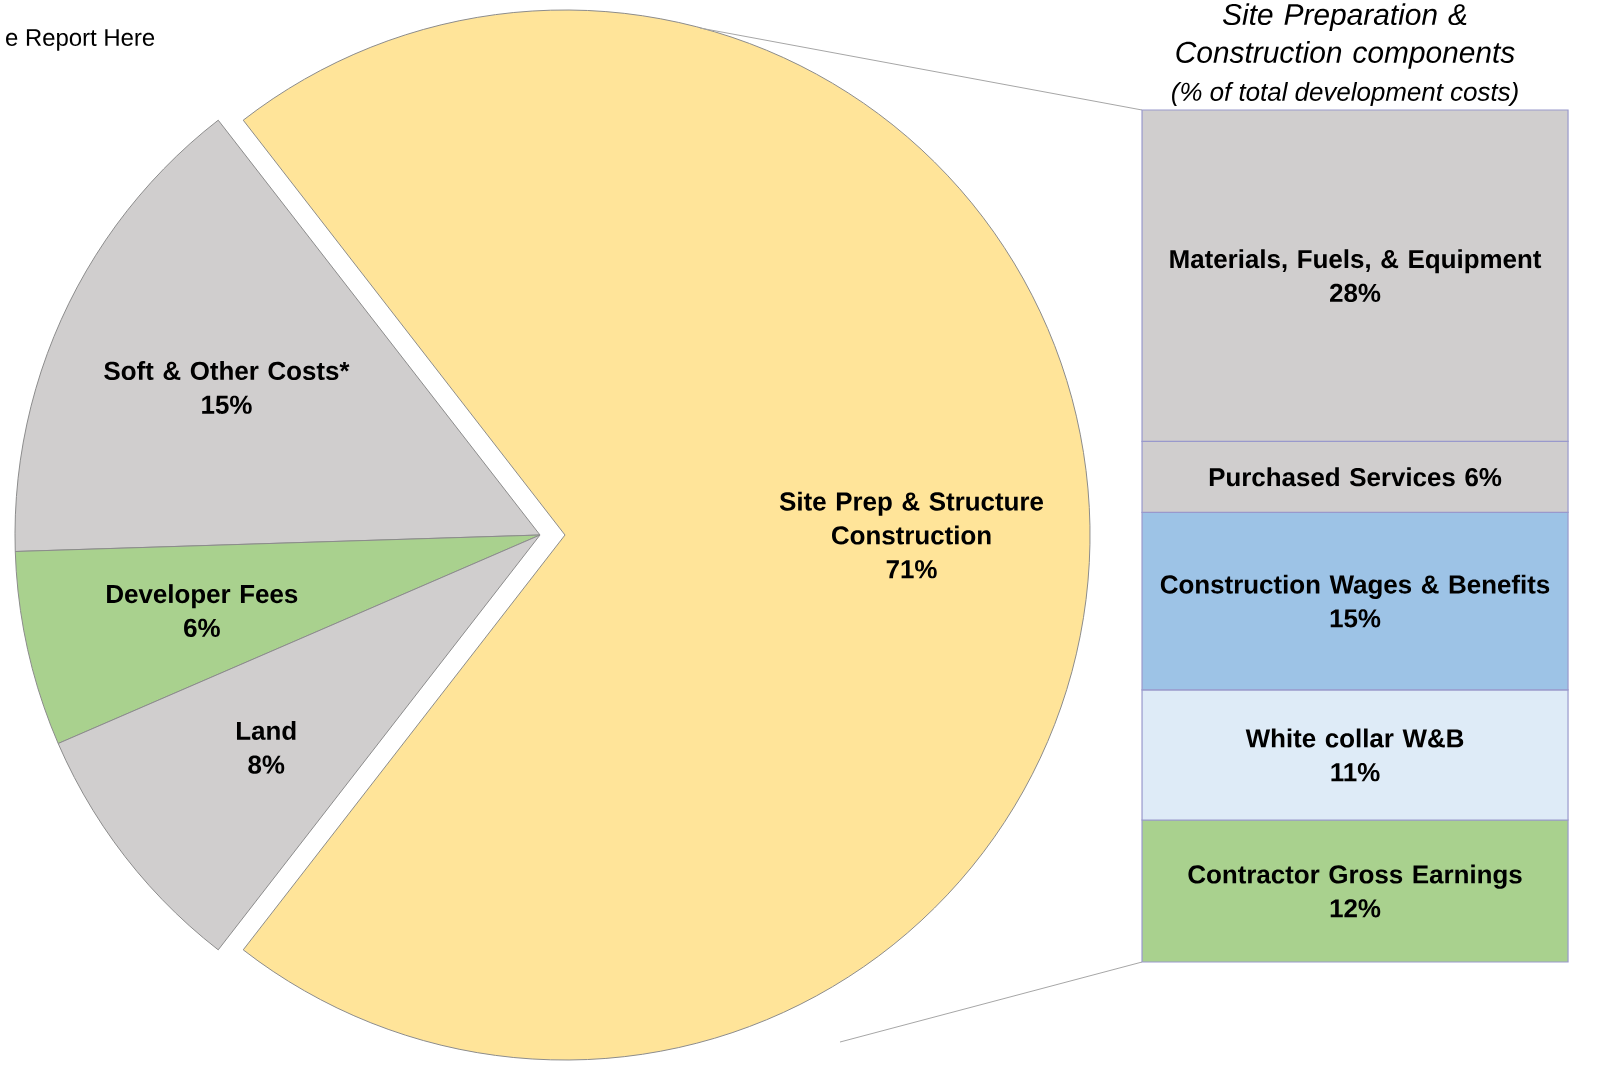 This screenshot has height=1081, width=1602. What do you see at coordinates (1356, 261) in the screenshot?
I see `series-label: Materials, Fuels, & Equipment` at bounding box center [1356, 261].